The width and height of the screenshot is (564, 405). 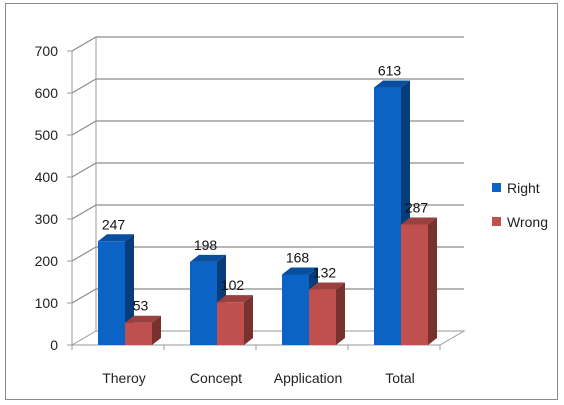 I want to click on bar-wrong-theroy, so click(x=143, y=330).